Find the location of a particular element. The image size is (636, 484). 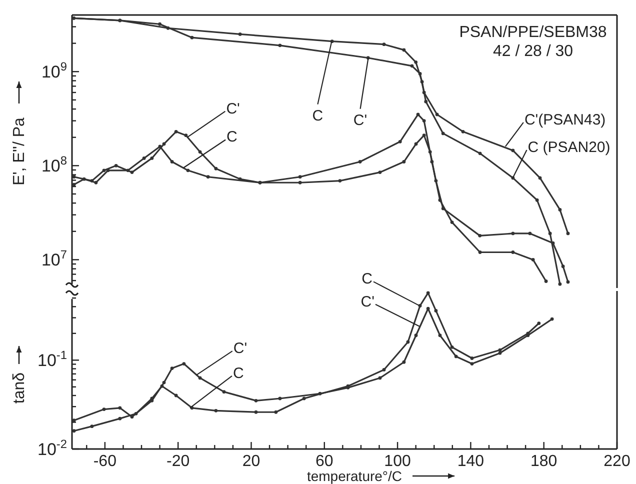

x-tick-label: 60 is located at coordinates (324, 461).